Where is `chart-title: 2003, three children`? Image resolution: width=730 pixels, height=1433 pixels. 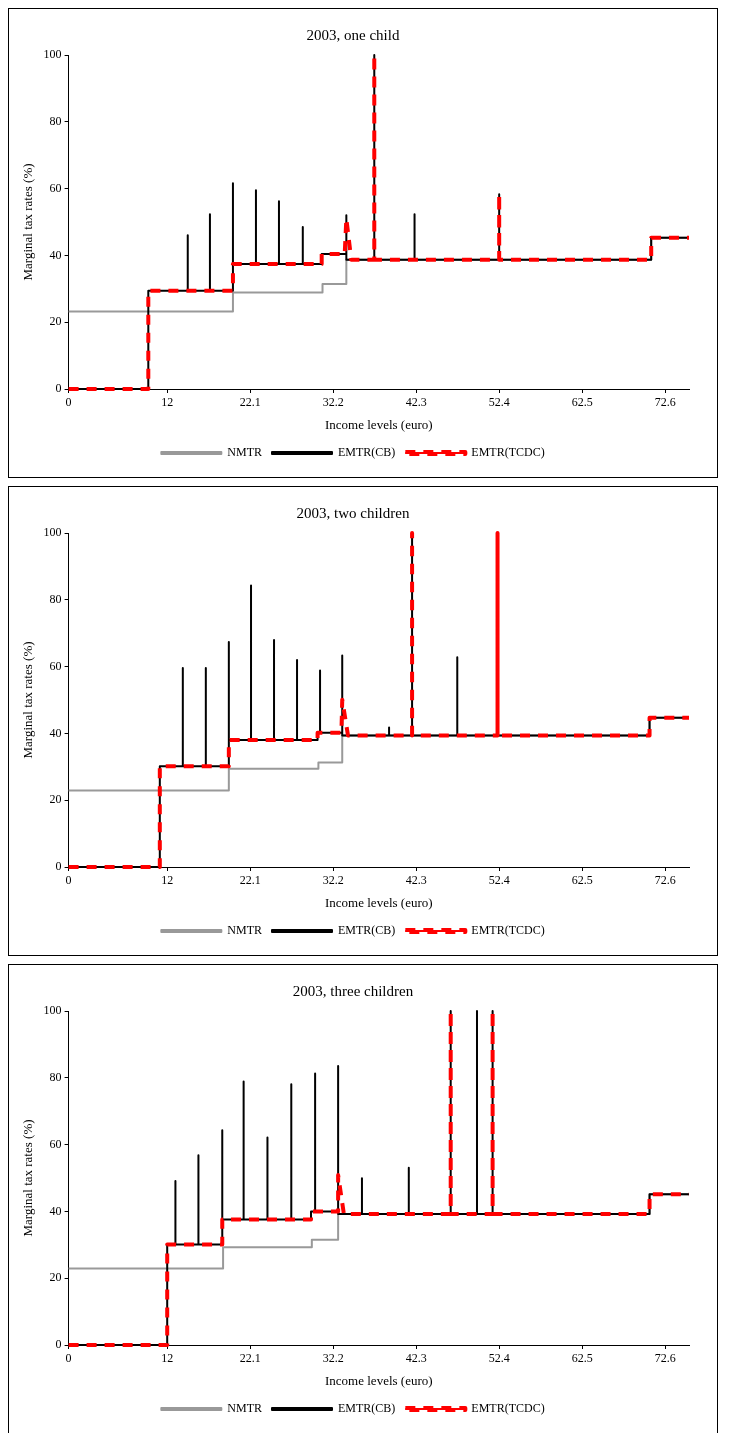
chart-title: 2003, three children is located at coordinates (353, 990).